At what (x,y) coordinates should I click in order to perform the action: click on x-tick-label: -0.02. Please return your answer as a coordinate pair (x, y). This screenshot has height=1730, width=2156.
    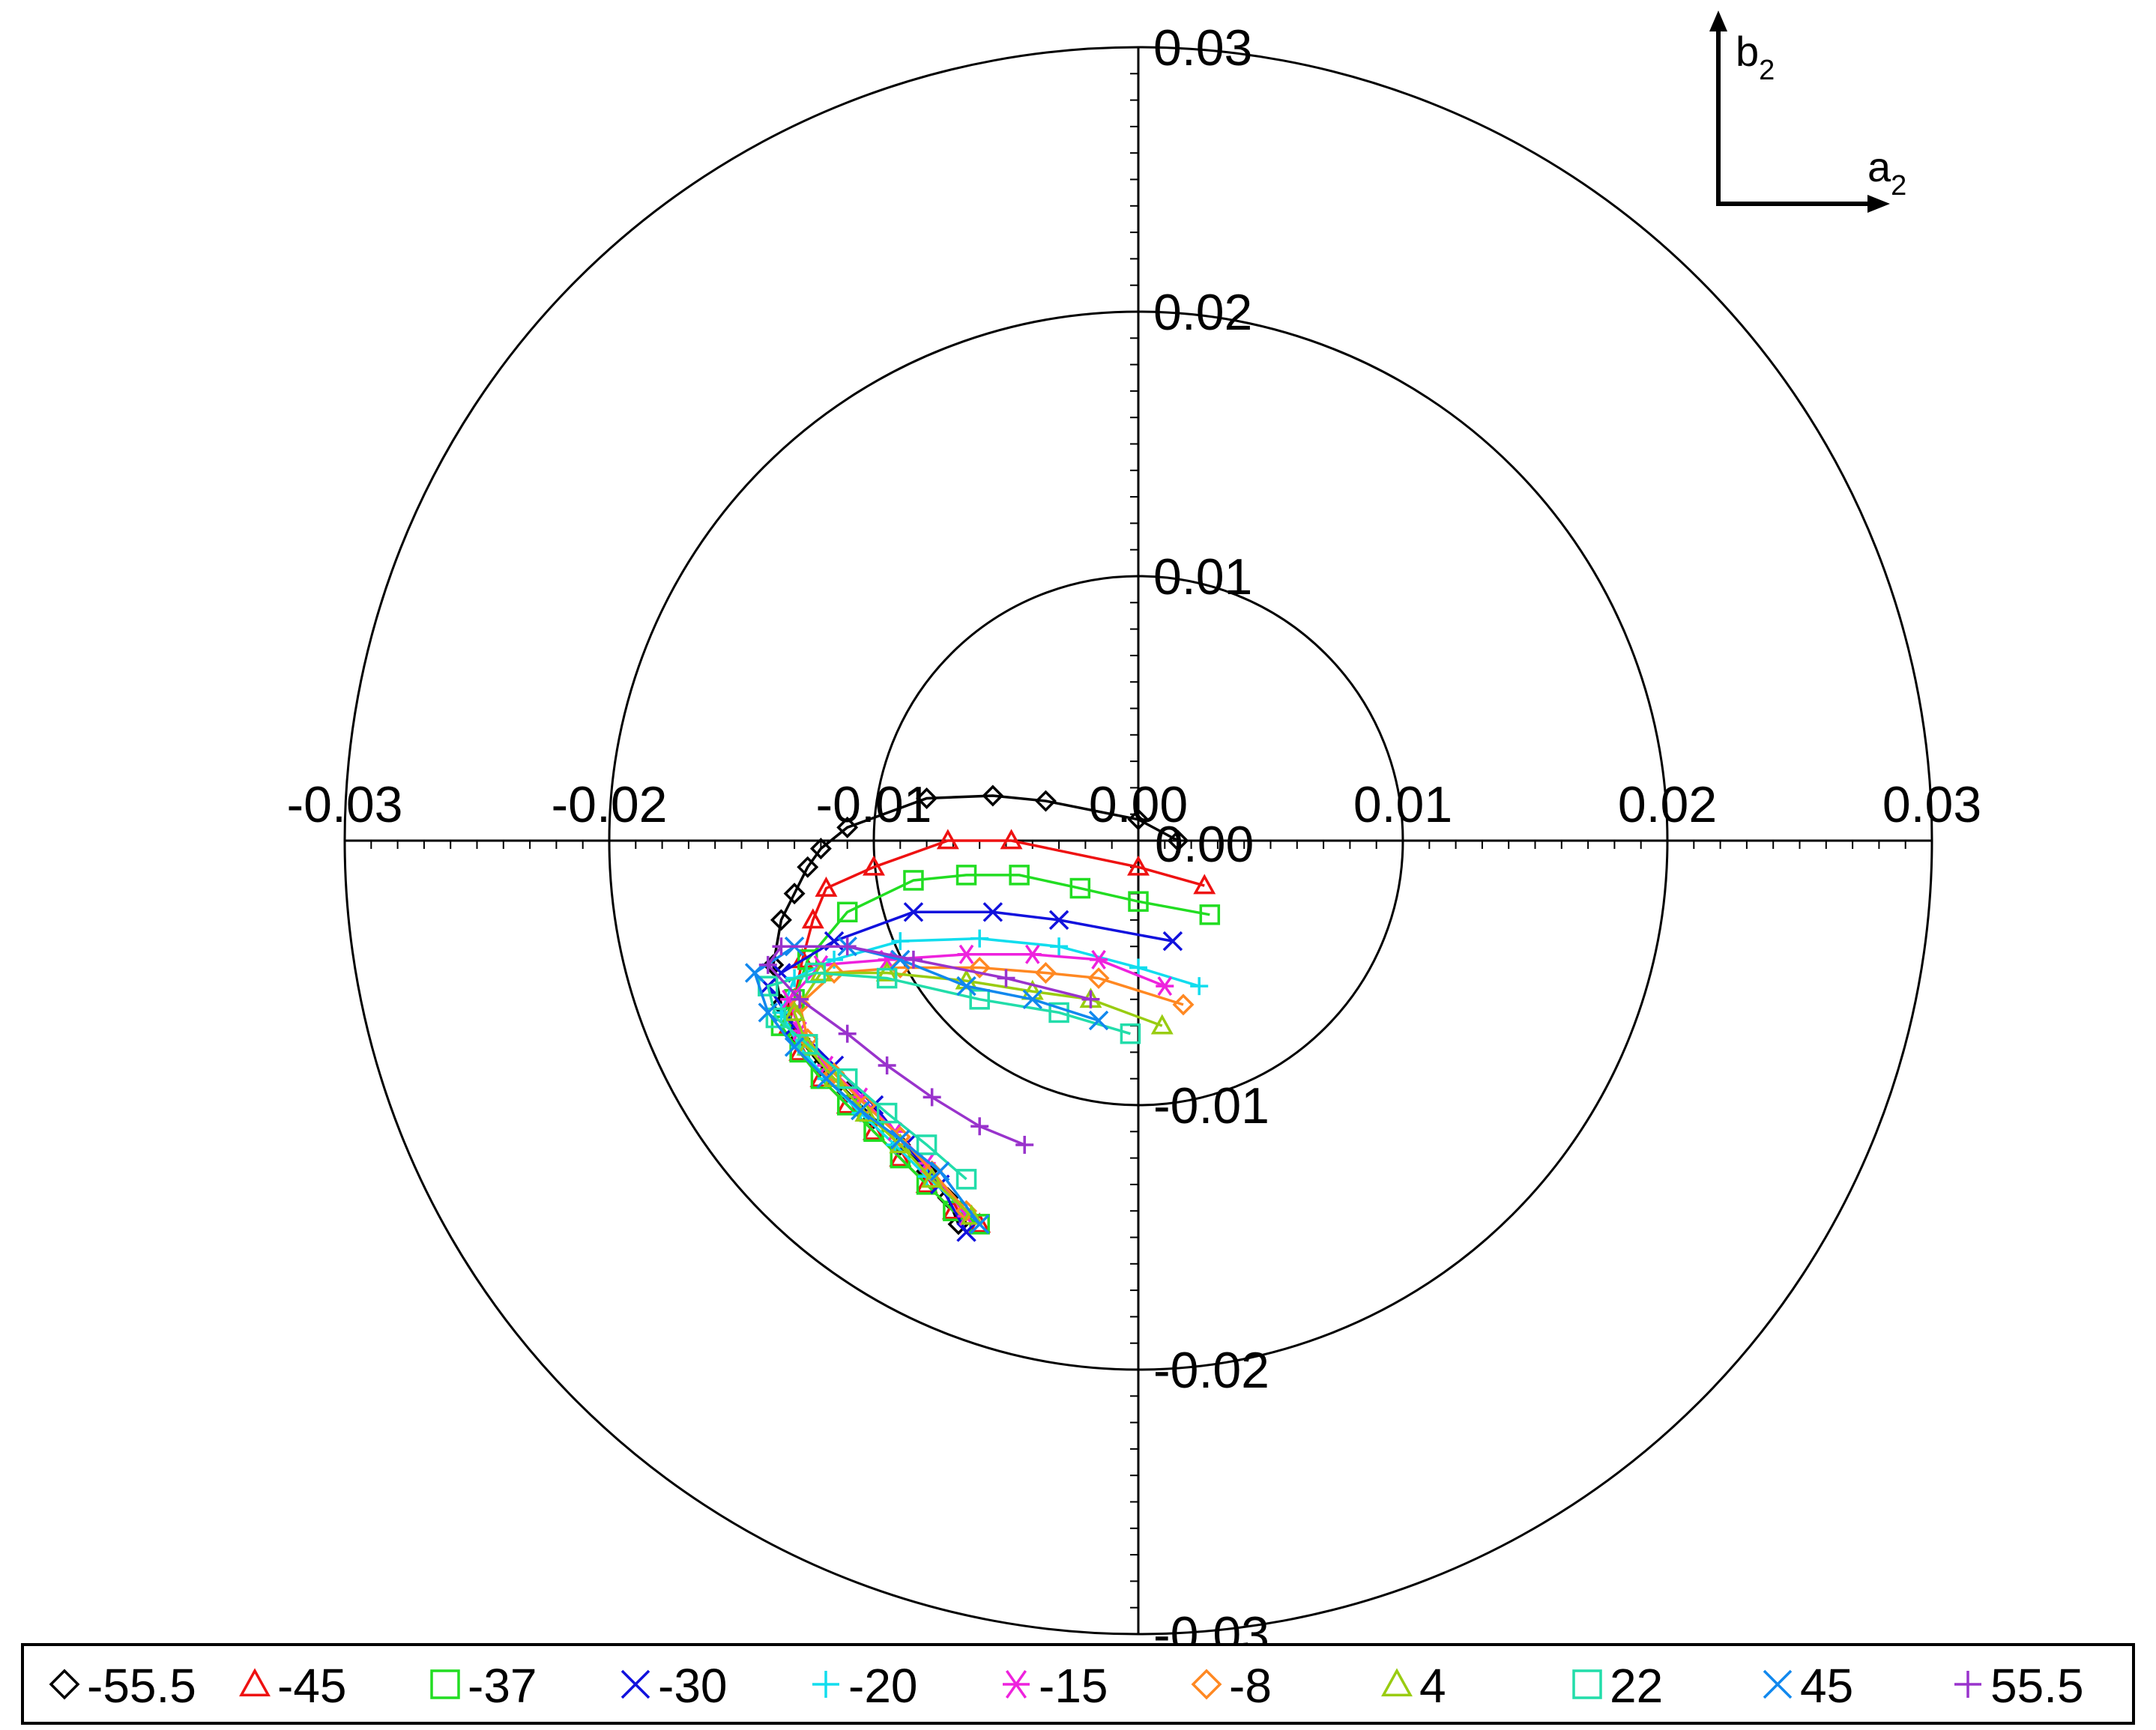
    Looking at the image, I should click on (610, 804).